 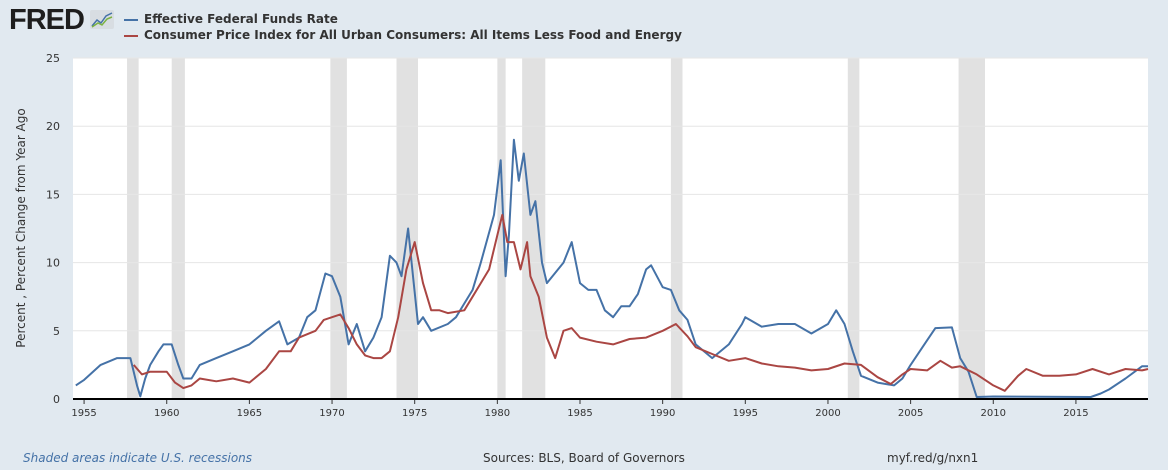 I want to click on y-axis-label: Percent , Percent Change from Year Ago, so click(x=21, y=227).